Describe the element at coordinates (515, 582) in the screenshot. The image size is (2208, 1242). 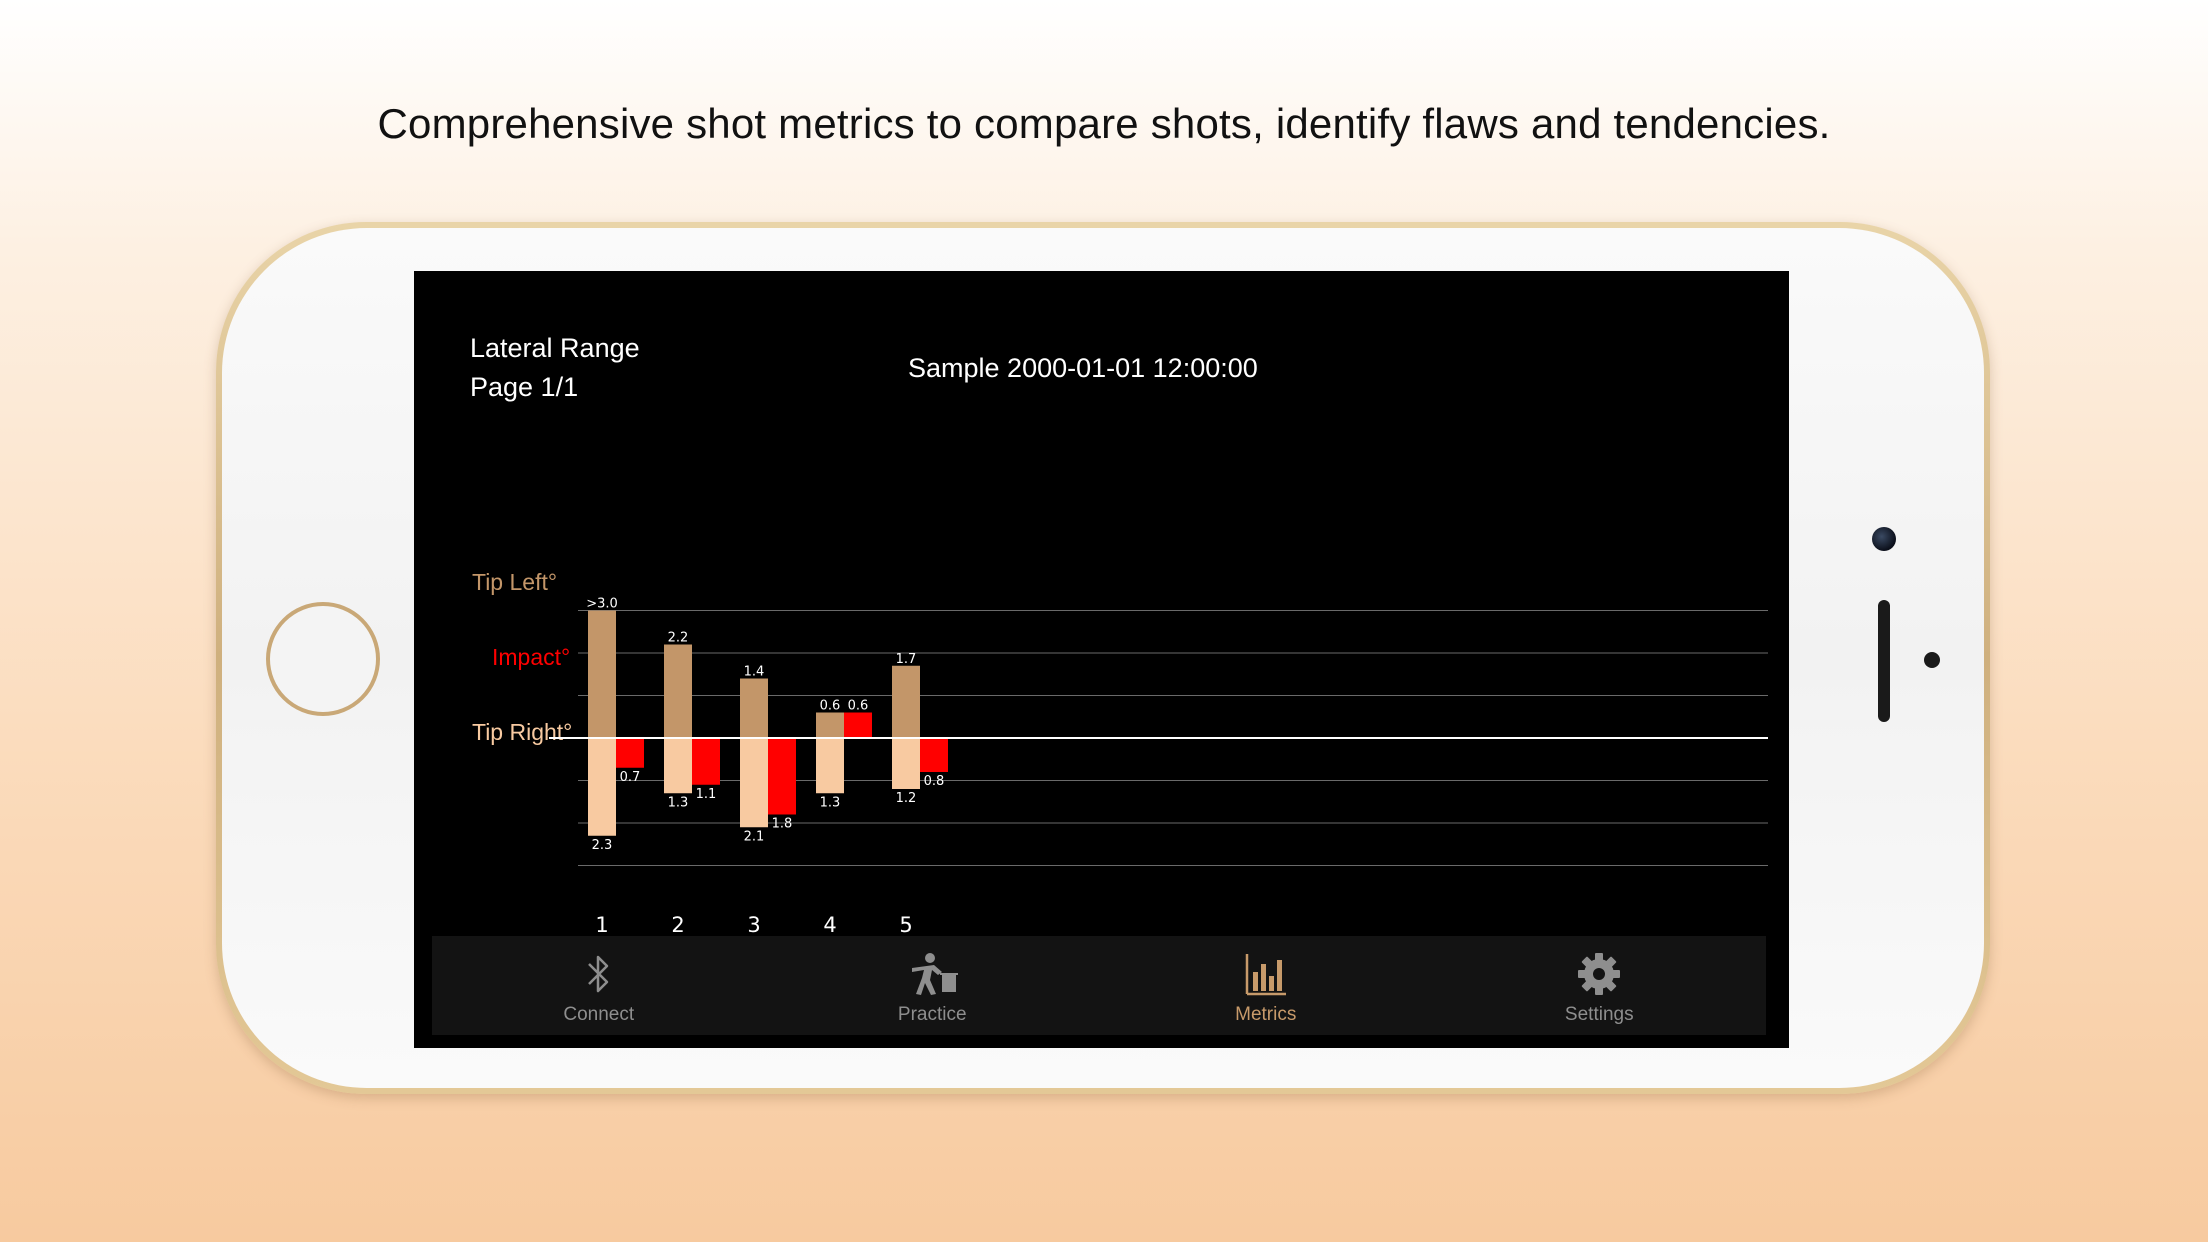
I see `y-label-tip-left: Tip Left°` at that location.